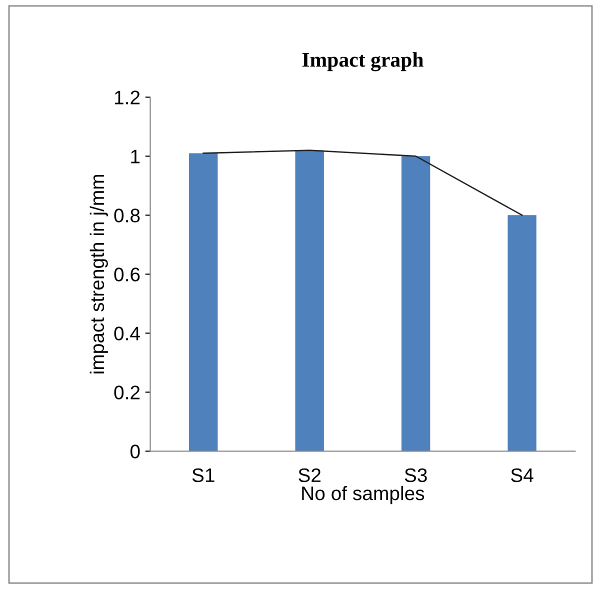  What do you see at coordinates (99, 274) in the screenshot?
I see `y-axis-title: impact strength in j/mm` at bounding box center [99, 274].